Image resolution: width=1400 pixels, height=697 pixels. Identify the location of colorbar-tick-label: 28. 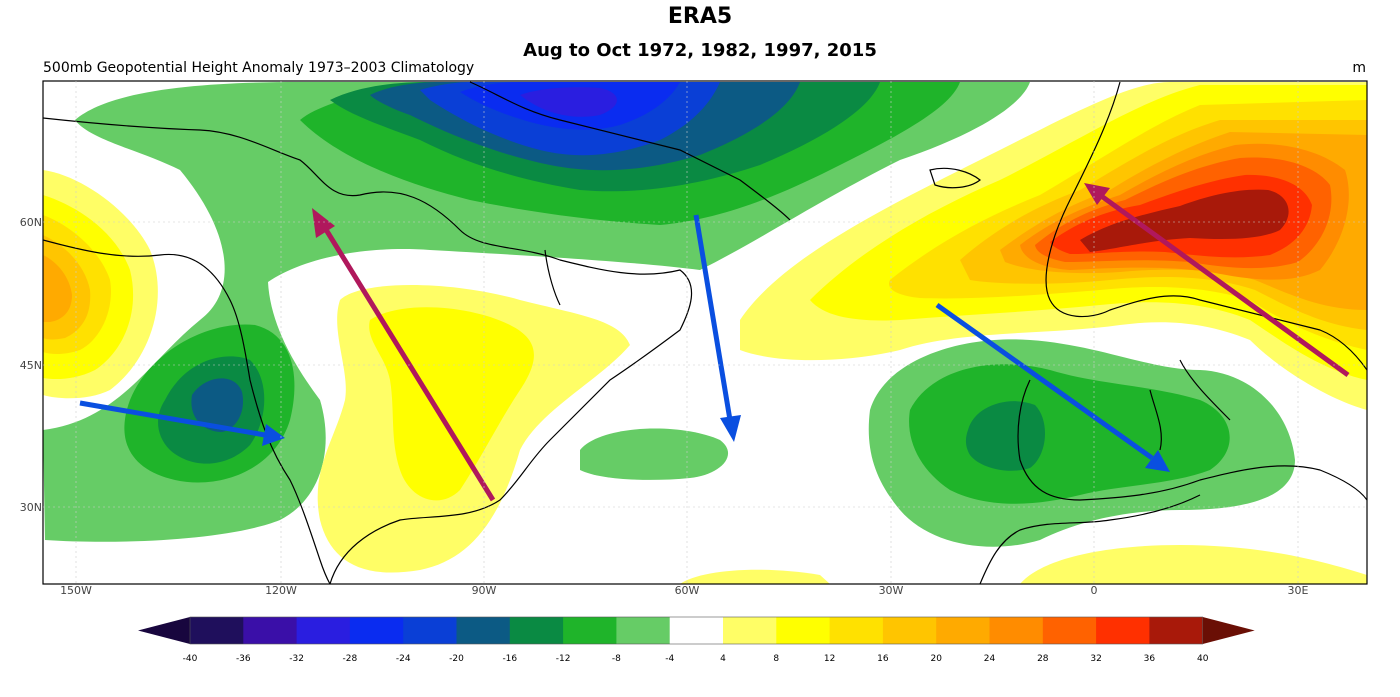
(1043, 659).